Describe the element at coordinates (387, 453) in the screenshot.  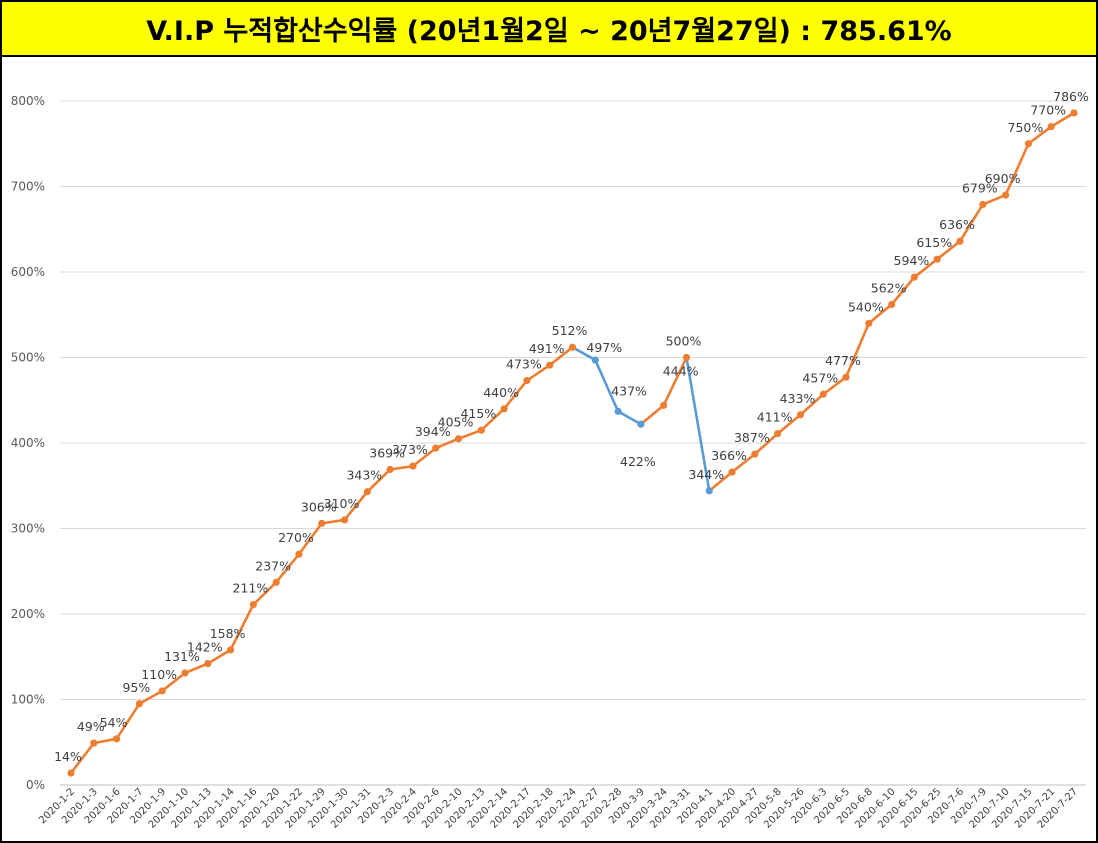
I see `data-label: 369%` at that location.